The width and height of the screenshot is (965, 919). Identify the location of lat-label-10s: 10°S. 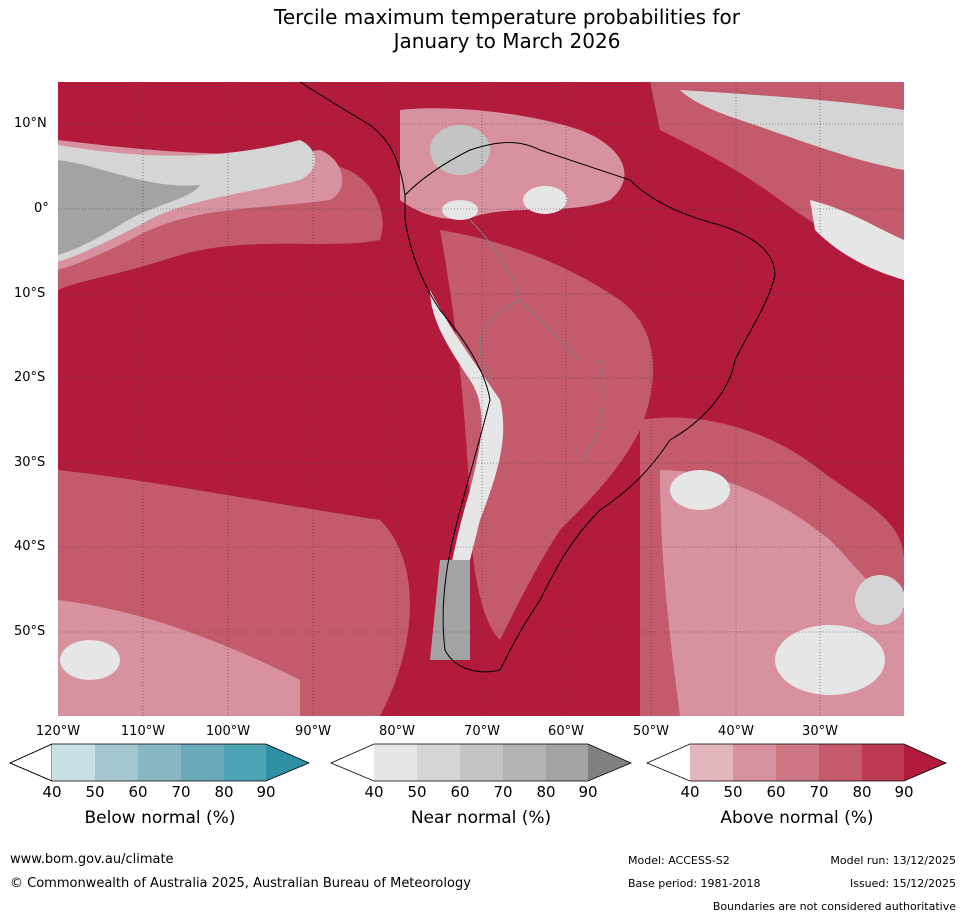
(30, 293).